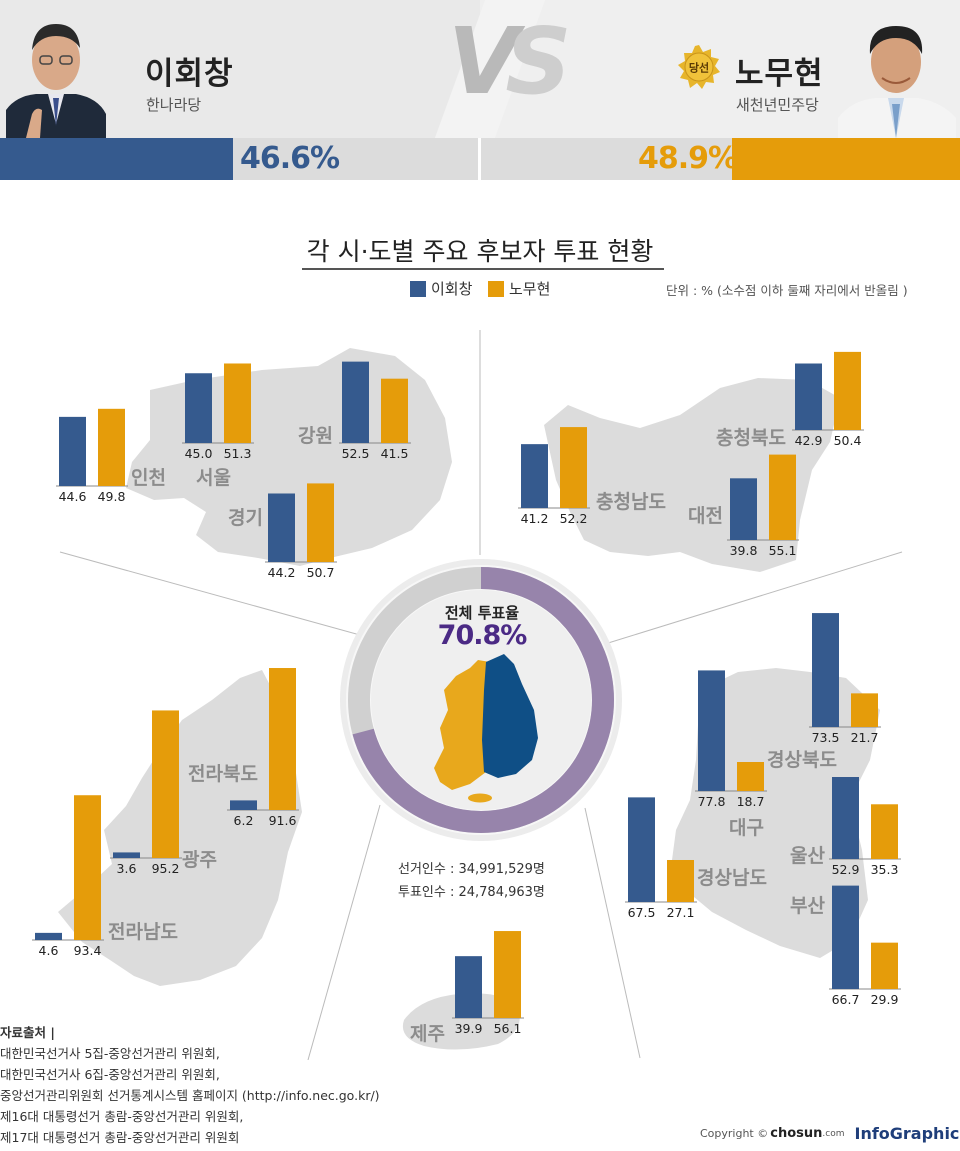  I want to click on bar-value-label: 27.1, so click(681, 912).